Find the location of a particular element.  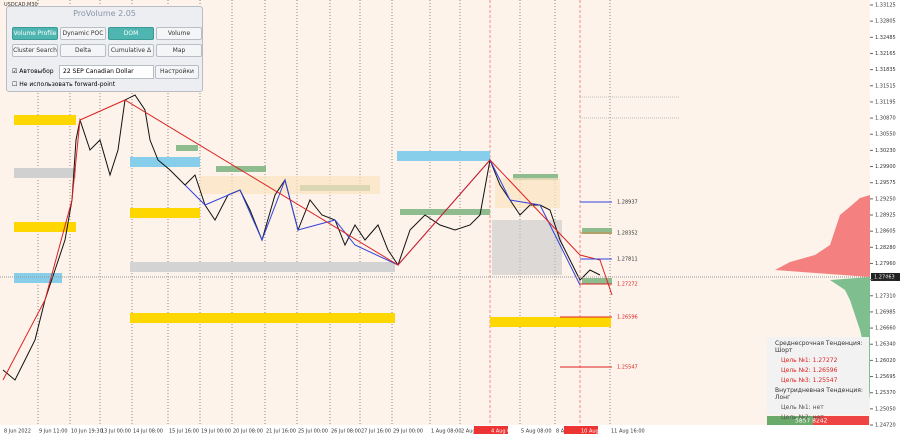

time-label: 26 Jul 08:00 is located at coordinates (346, 432).